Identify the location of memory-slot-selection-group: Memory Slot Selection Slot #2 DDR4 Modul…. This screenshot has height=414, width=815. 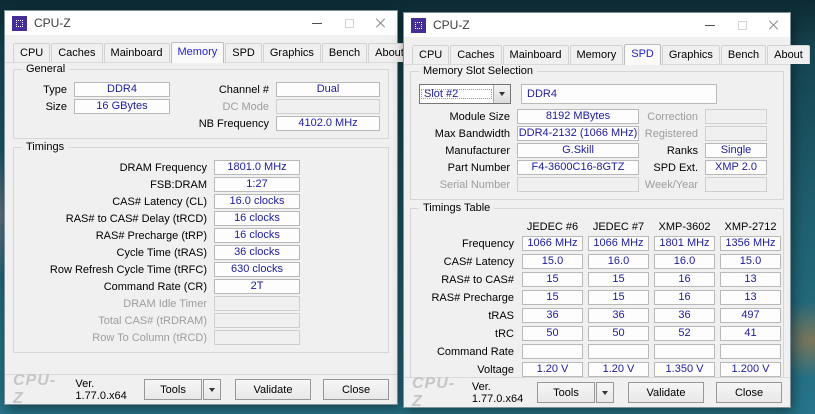
(597, 132).